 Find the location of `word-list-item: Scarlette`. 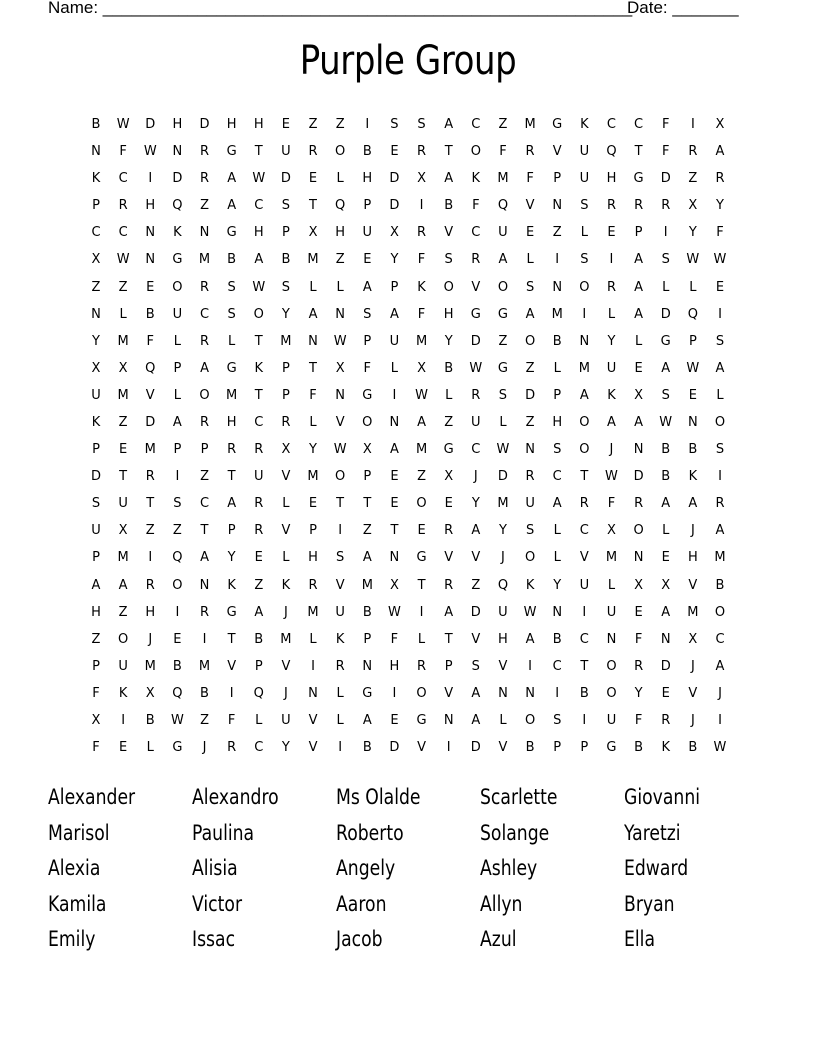

word-list-item: Scarlette is located at coordinates (519, 797).